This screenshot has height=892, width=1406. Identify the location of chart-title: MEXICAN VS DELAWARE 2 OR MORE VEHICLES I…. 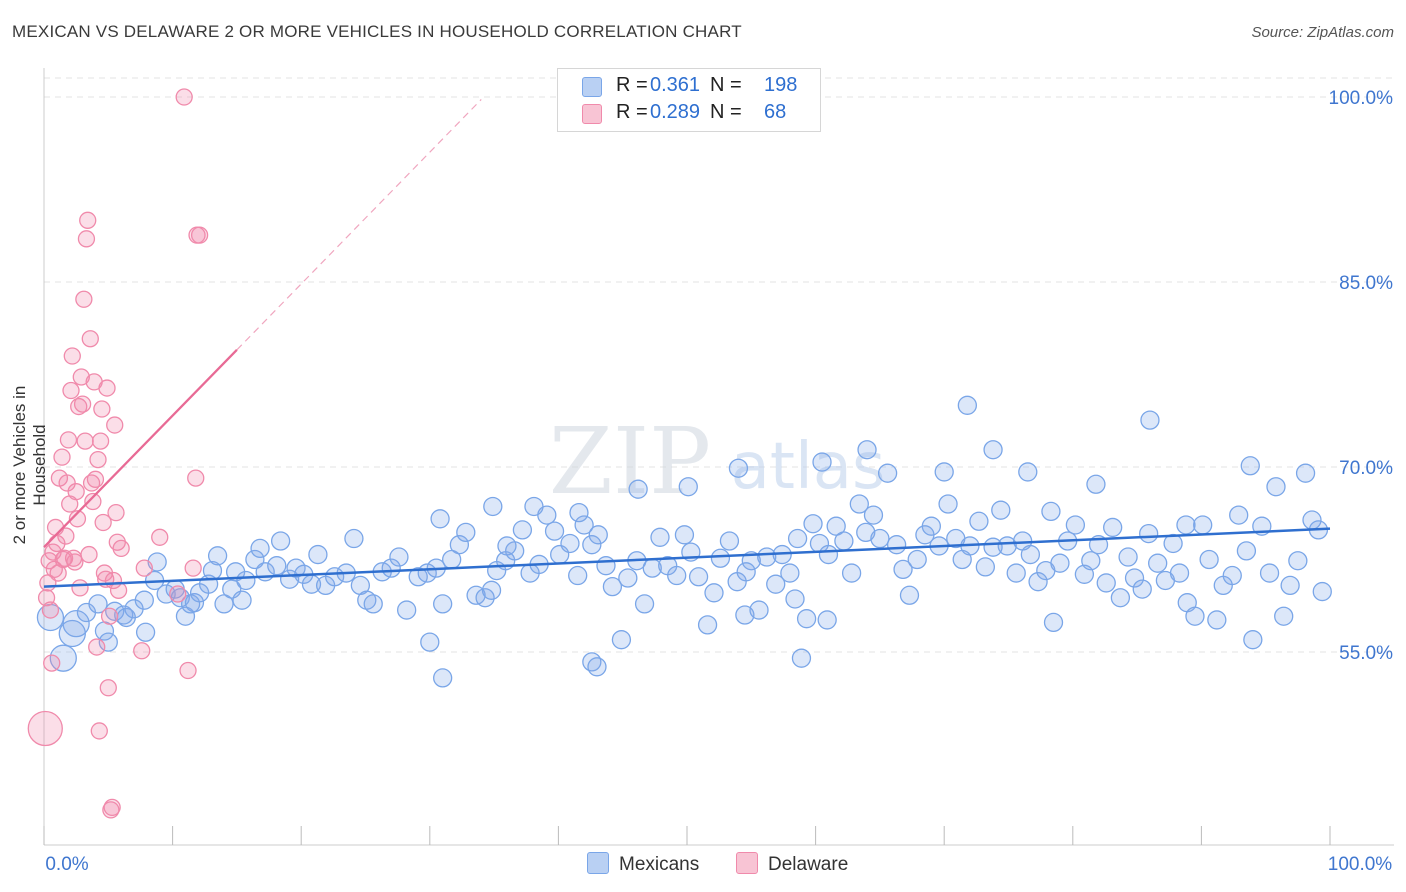
(377, 31).